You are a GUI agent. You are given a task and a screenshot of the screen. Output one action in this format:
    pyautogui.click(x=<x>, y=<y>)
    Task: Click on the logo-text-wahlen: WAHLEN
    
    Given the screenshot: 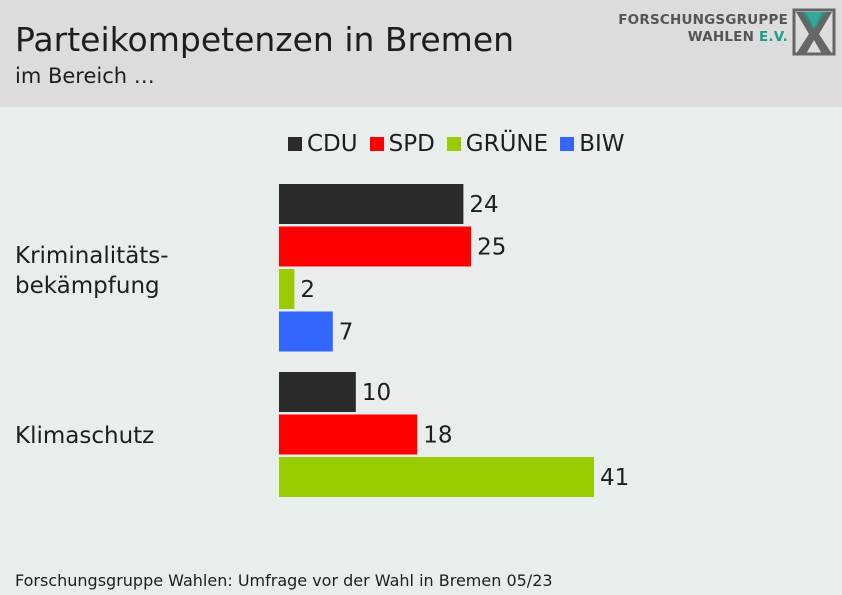 What is the action you would take?
    pyautogui.click(x=721, y=37)
    